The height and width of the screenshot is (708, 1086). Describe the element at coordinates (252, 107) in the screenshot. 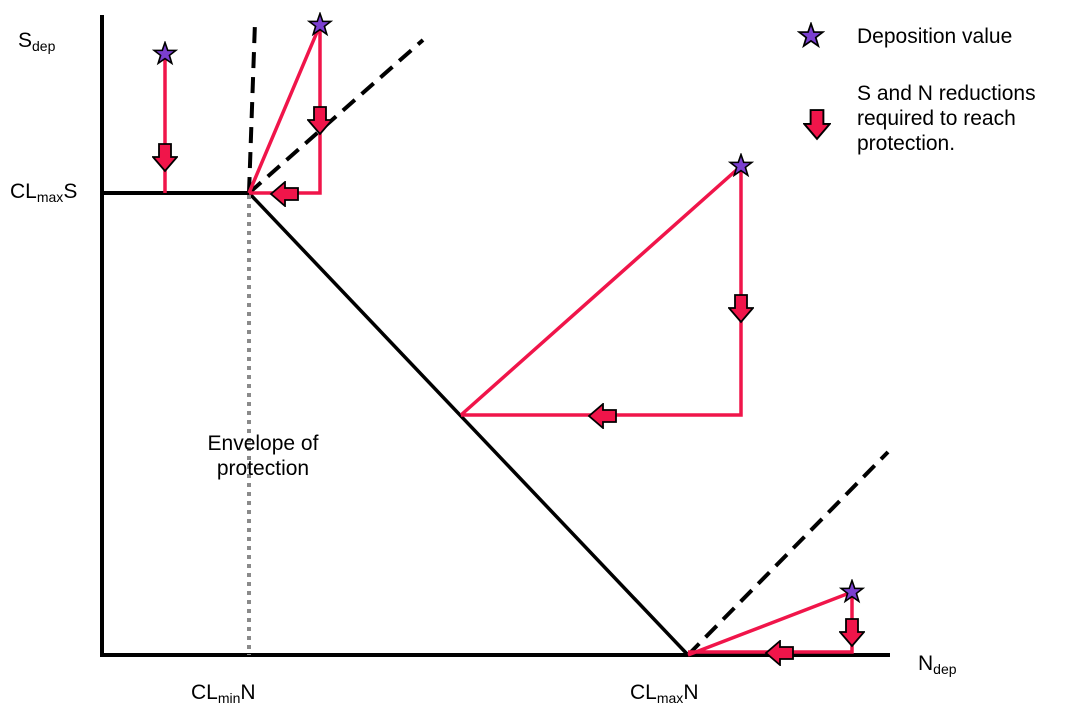

I see `dashed-guide-vertical` at that location.